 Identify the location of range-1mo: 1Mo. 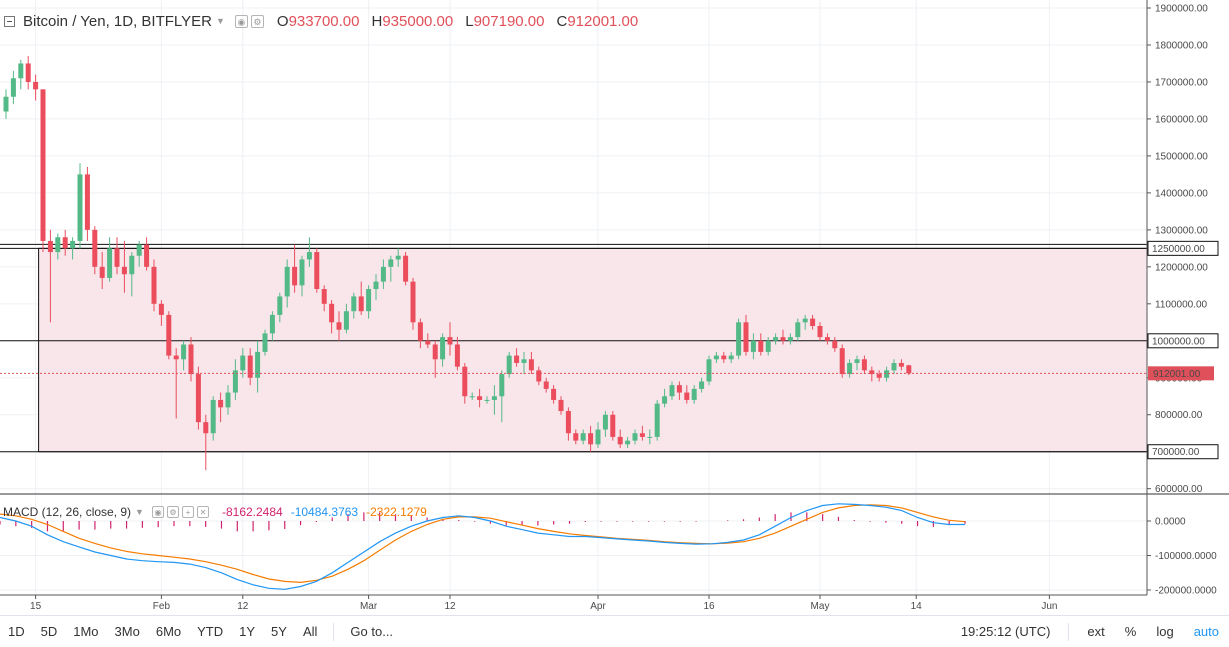
(86, 631).